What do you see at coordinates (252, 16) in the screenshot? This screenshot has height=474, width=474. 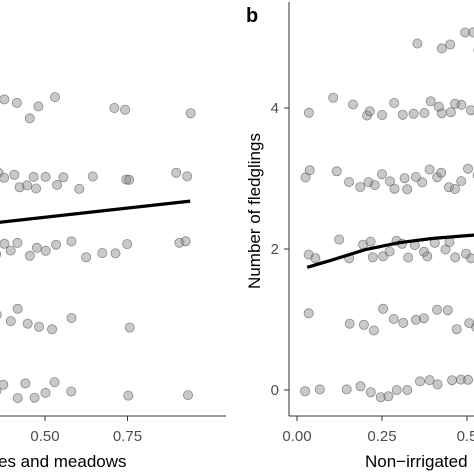 I see `panel-b-tag: b` at bounding box center [252, 16].